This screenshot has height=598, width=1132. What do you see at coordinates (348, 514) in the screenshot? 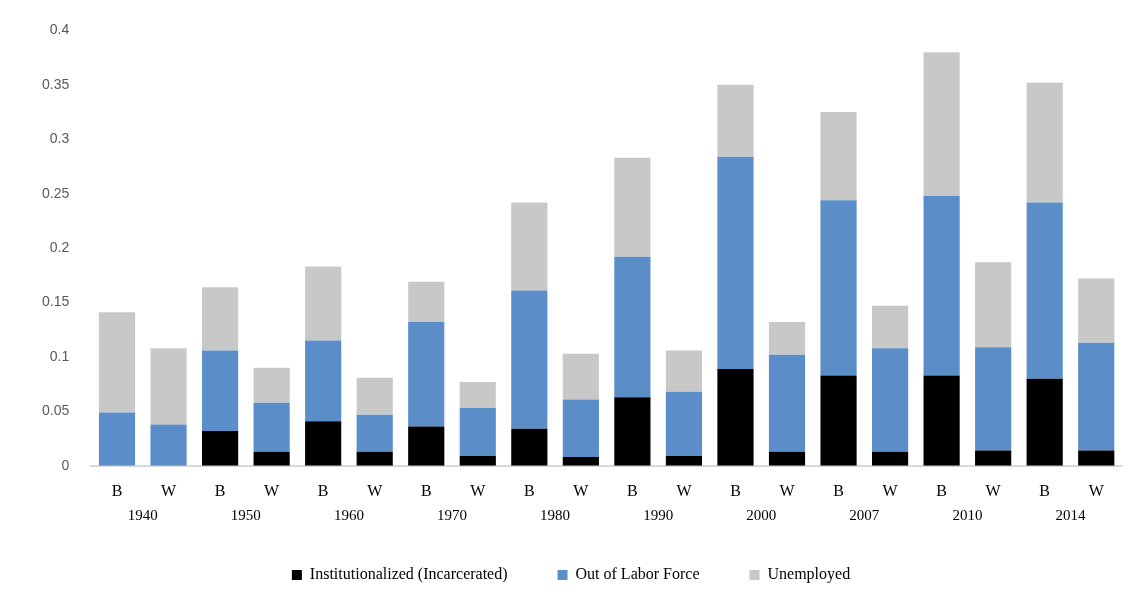
I see `text: 1960` at bounding box center [348, 514].